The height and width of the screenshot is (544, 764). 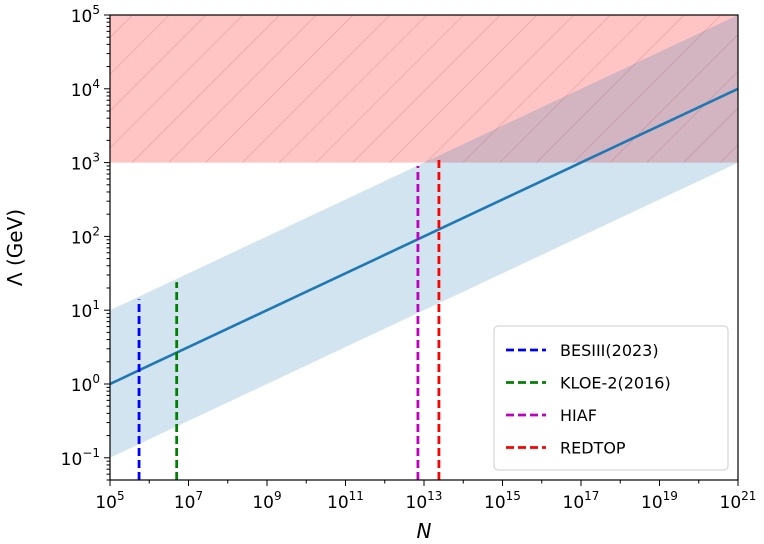 What do you see at coordinates (578, 415) in the screenshot?
I see `legend-label-hiaf: HIAF` at bounding box center [578, 415].